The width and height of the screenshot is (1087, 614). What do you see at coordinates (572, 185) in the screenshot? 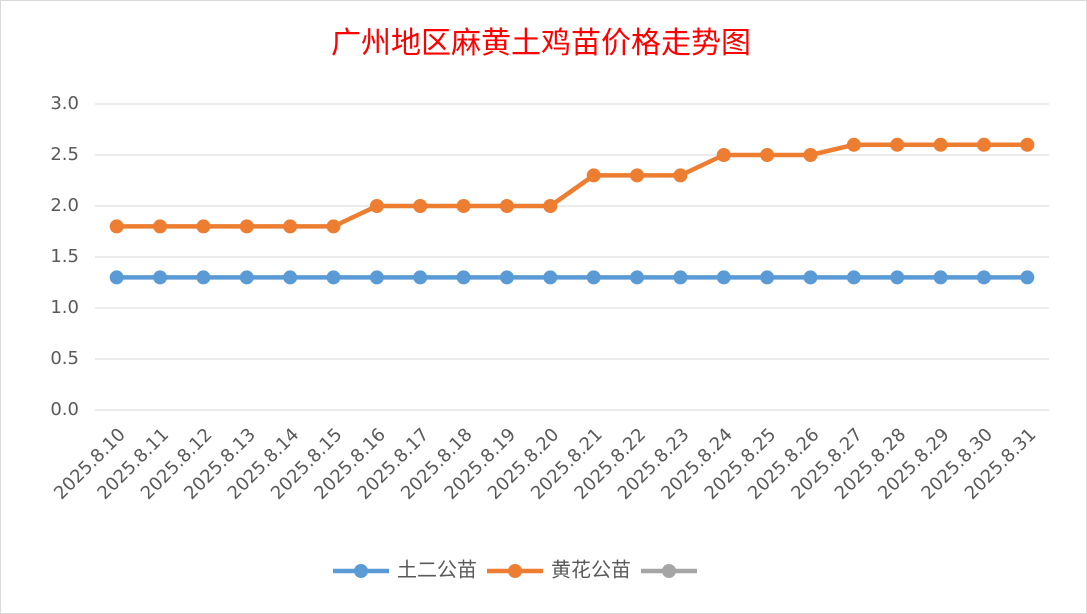
I see `series-line` at bounding box center [572, 185].